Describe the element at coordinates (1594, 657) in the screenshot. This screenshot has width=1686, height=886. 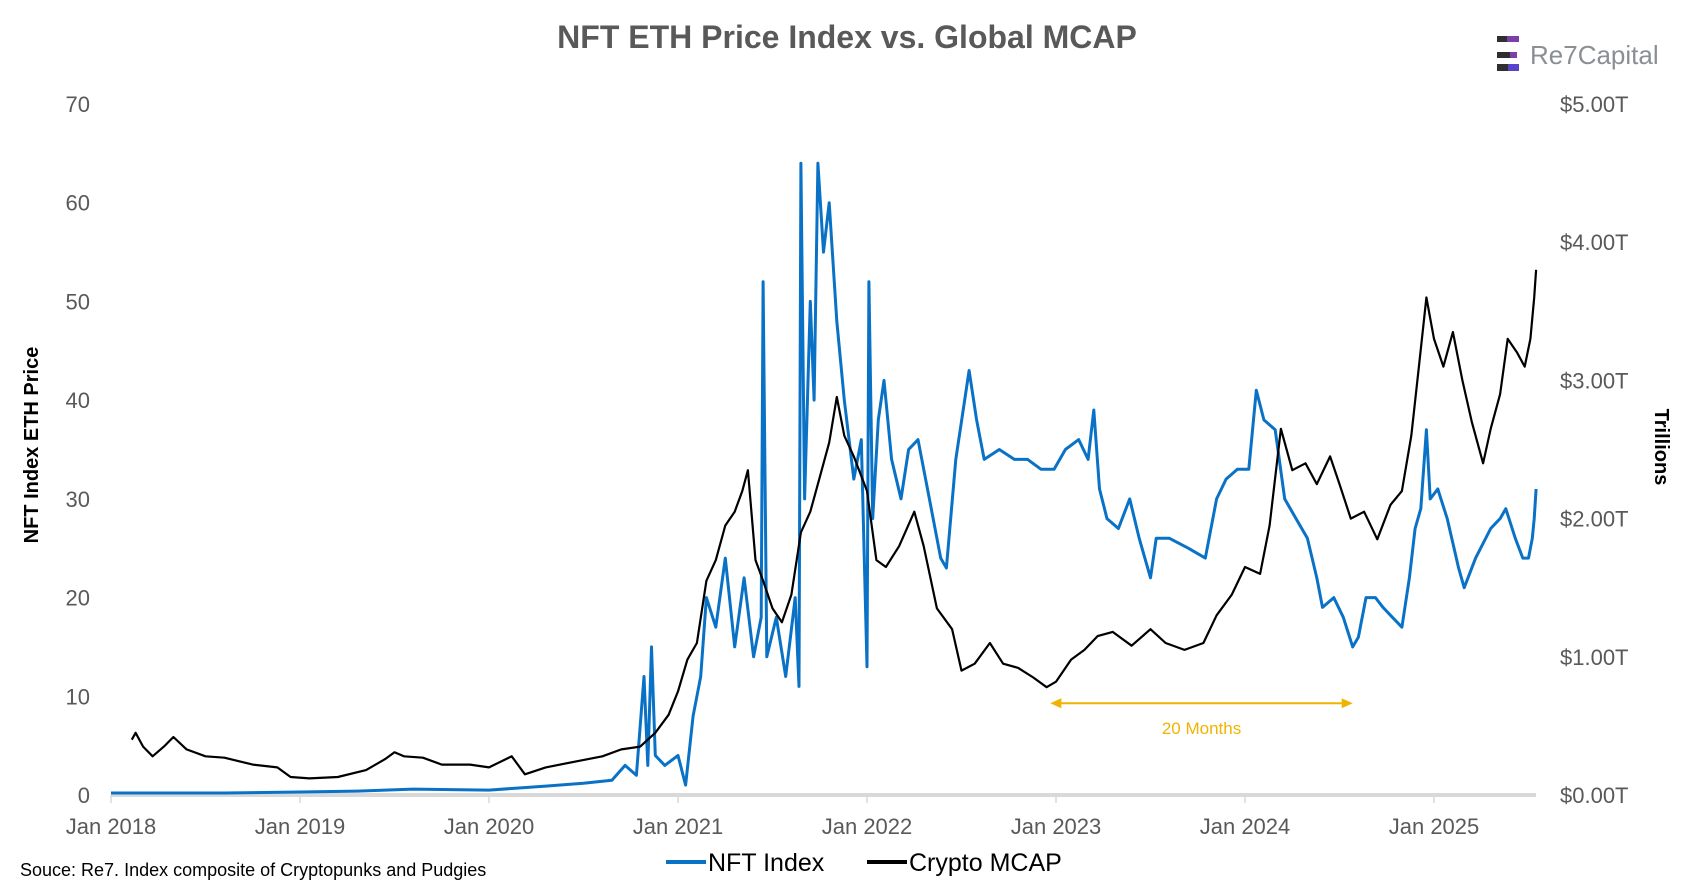
I see `y-right-tick-label: $1.00T` at that location.